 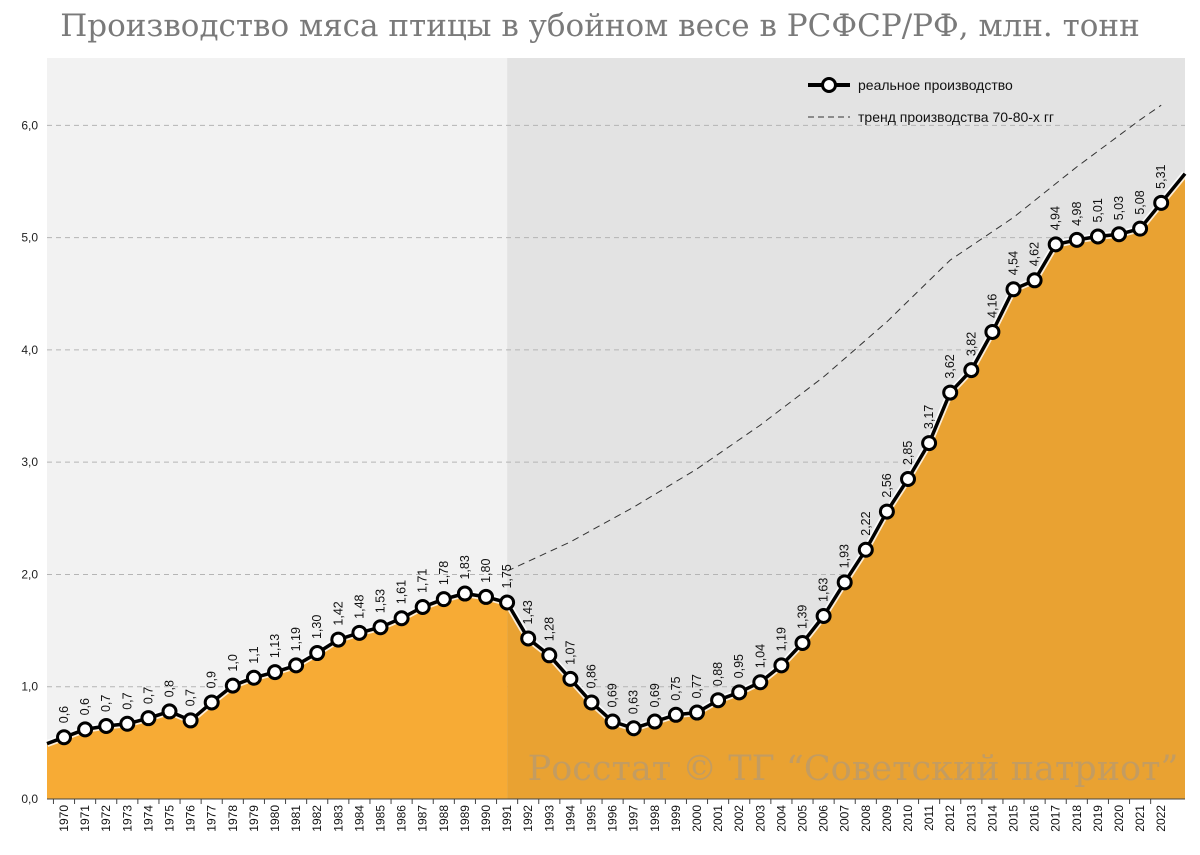 What do you see at coordinates (1035, 818) in the screenshot?
I see `x-tick-label-2016: 2016` at bounding box center [1035, 818].